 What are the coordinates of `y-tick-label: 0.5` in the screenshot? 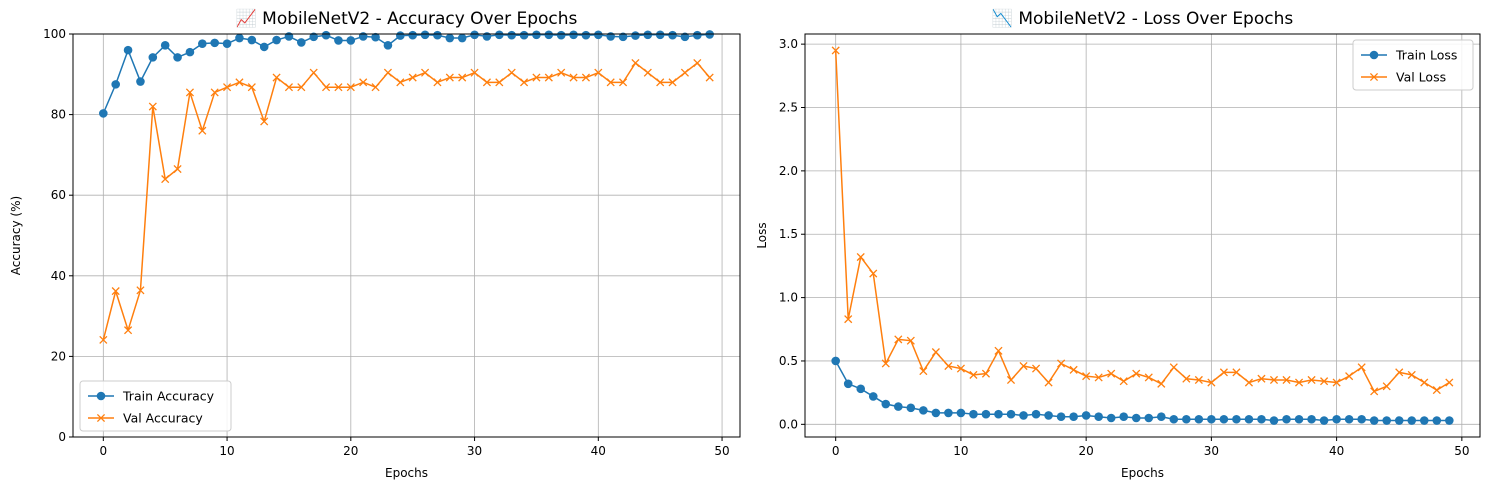 It's located at (788, 361).